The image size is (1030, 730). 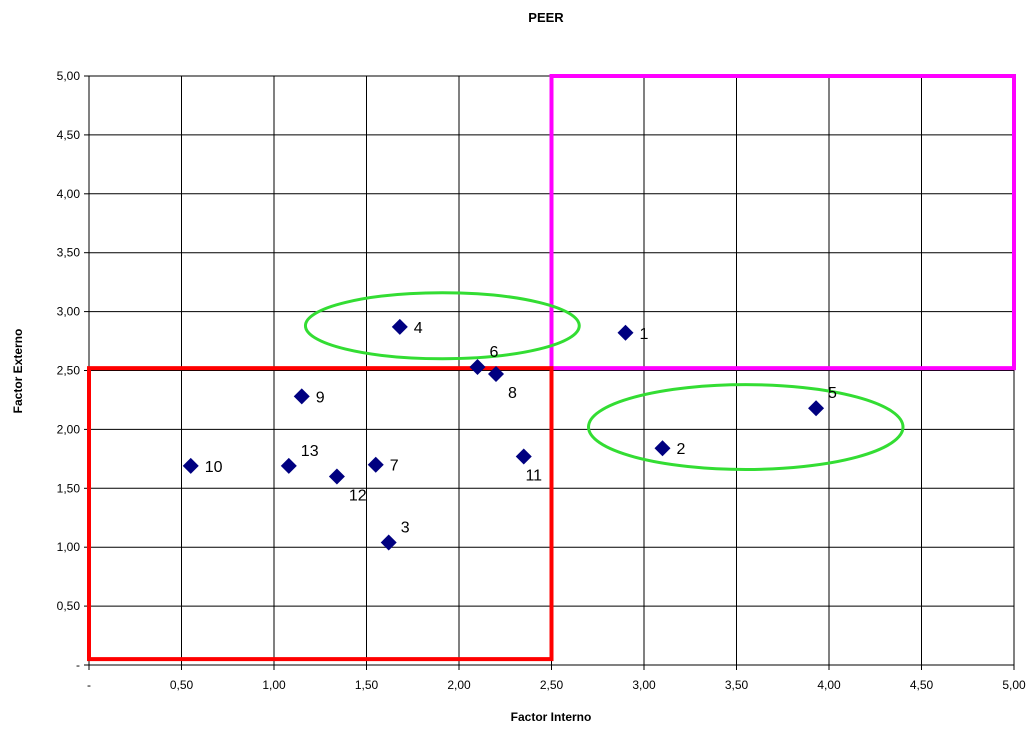 What do you see at coordinates (69, 194) in the screenshot?
I see `y-tick-label: 4,00` at bounding box center [69, 194].